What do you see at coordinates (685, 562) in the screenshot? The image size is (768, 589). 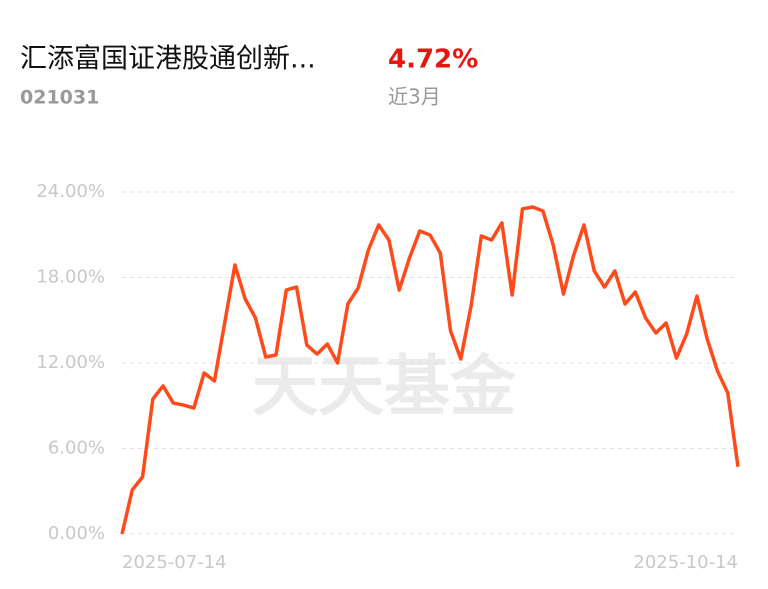 I see `x-tick-label: 2025-10-14` at bounding box center [685, 562].